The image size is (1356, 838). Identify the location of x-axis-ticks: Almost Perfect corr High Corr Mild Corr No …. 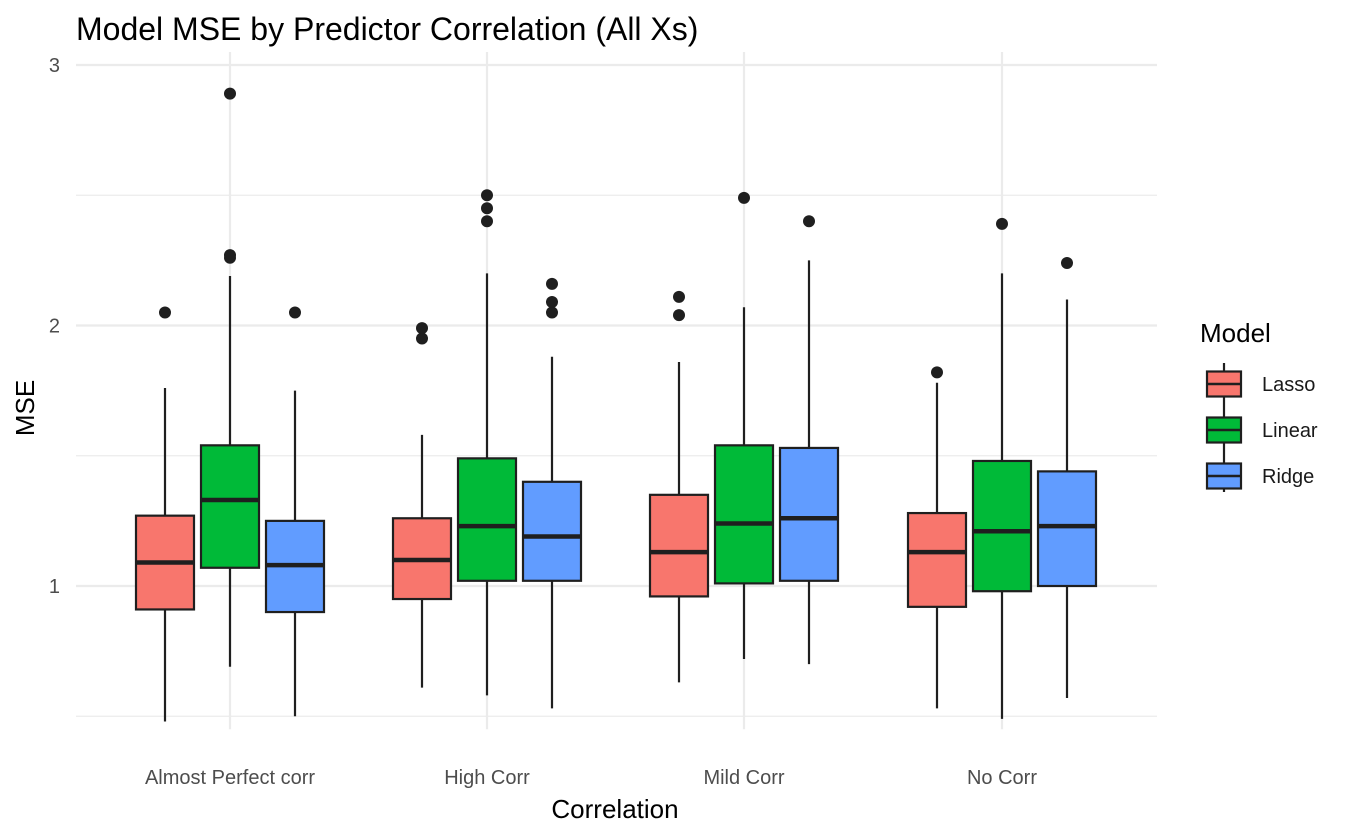
(591, 778).